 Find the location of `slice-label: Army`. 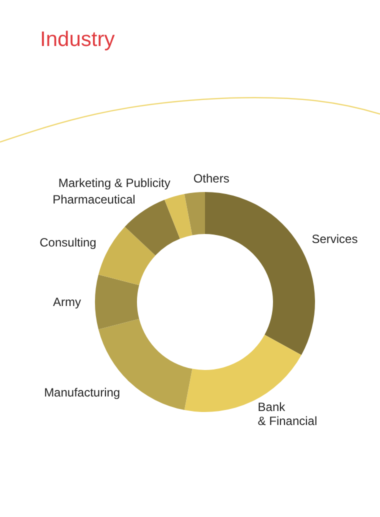

slice-label: Army is located at coordinates (67, 302).